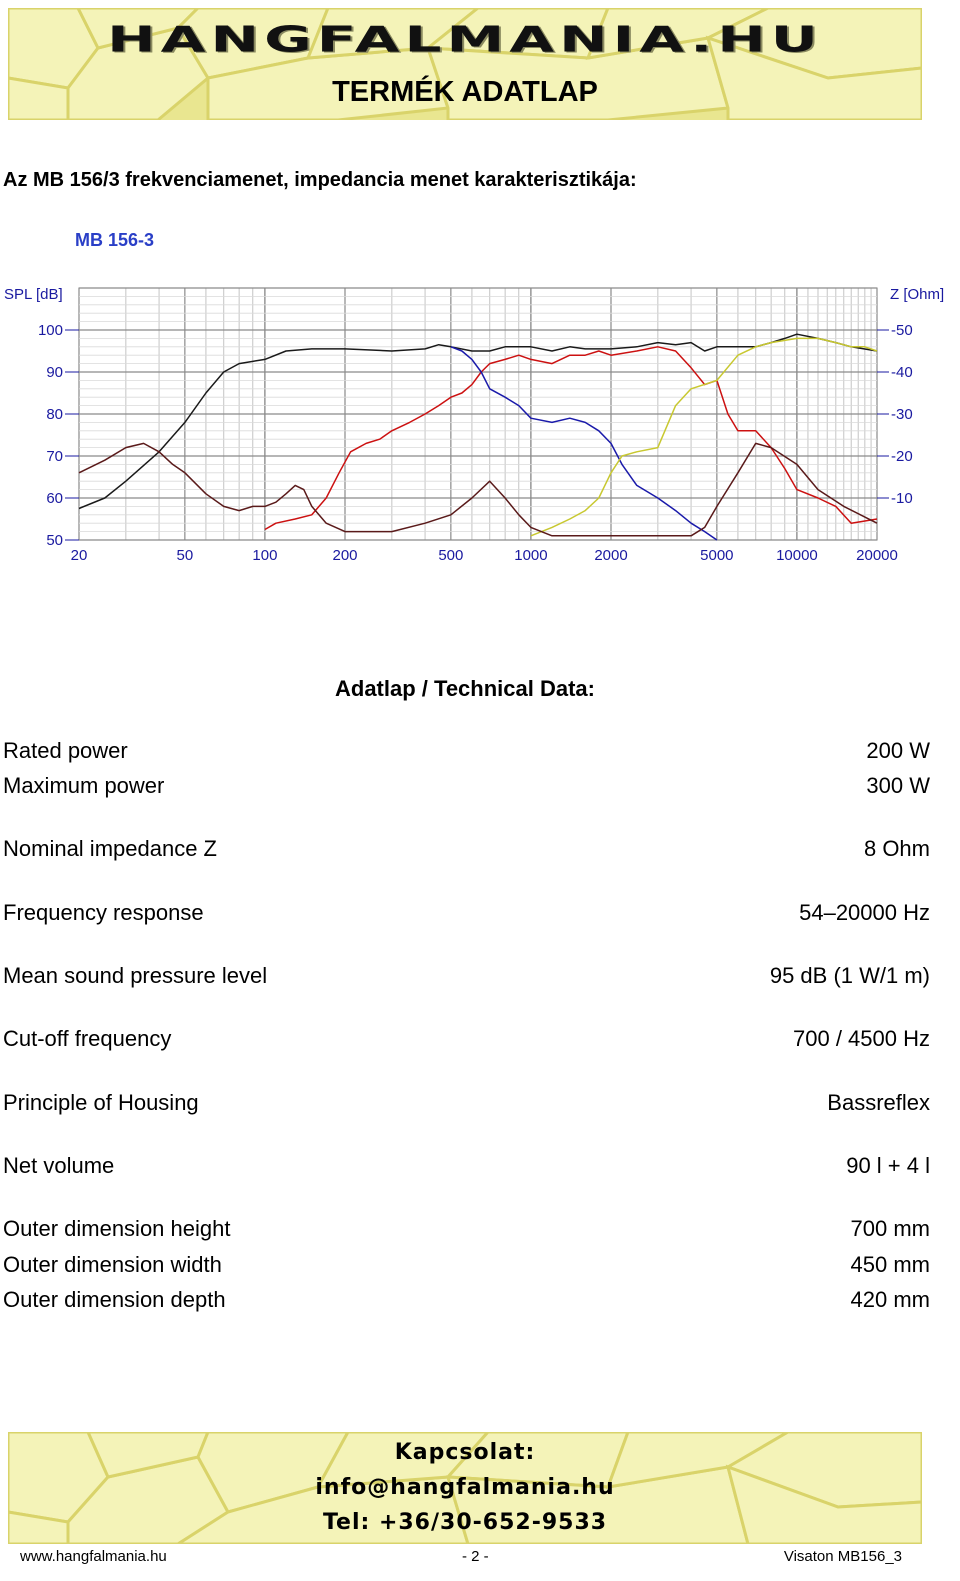 The width and height of the screenshot is (960, 1581). Describe the element at coordinates (465, 752) in the screenshot. I see `spec-row-rated-power: Rated power 200 W` at that location.